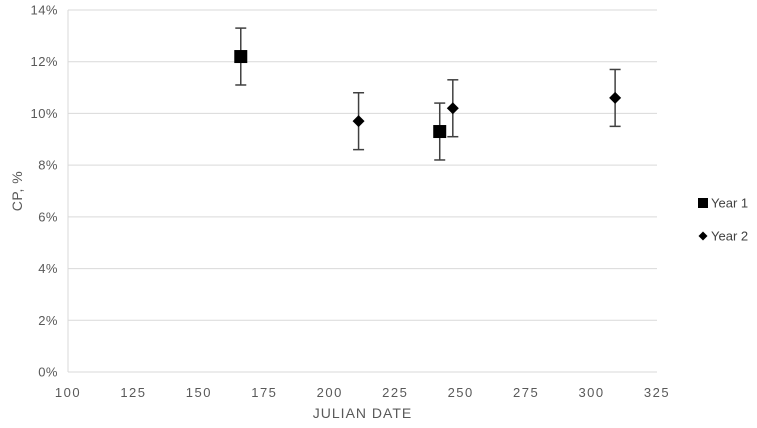 This screenshot has width=757, height=428. What do you see at coordinates (44, 113) in the screenshot?
I see `y-tick-label: 10%` at bounding box center [44, 113].